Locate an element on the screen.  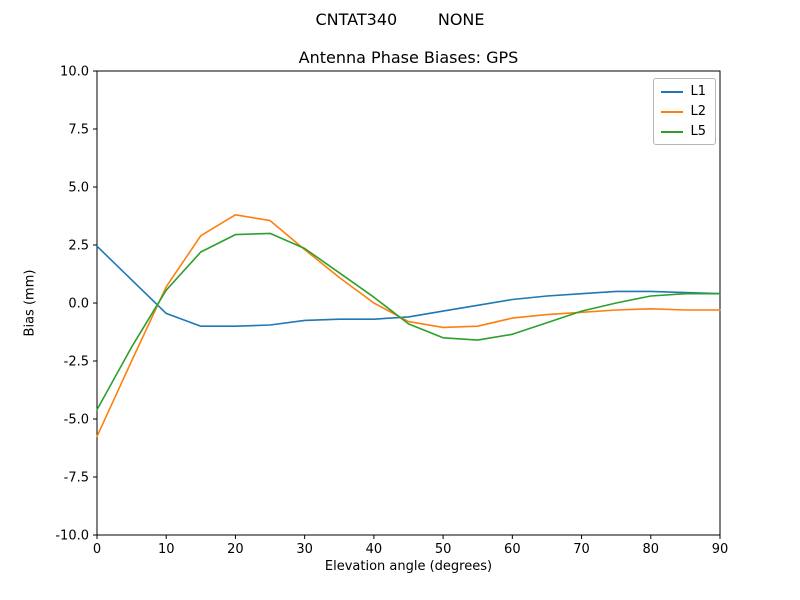
x-tick-label: 50 is located at coordinates (443, 549).